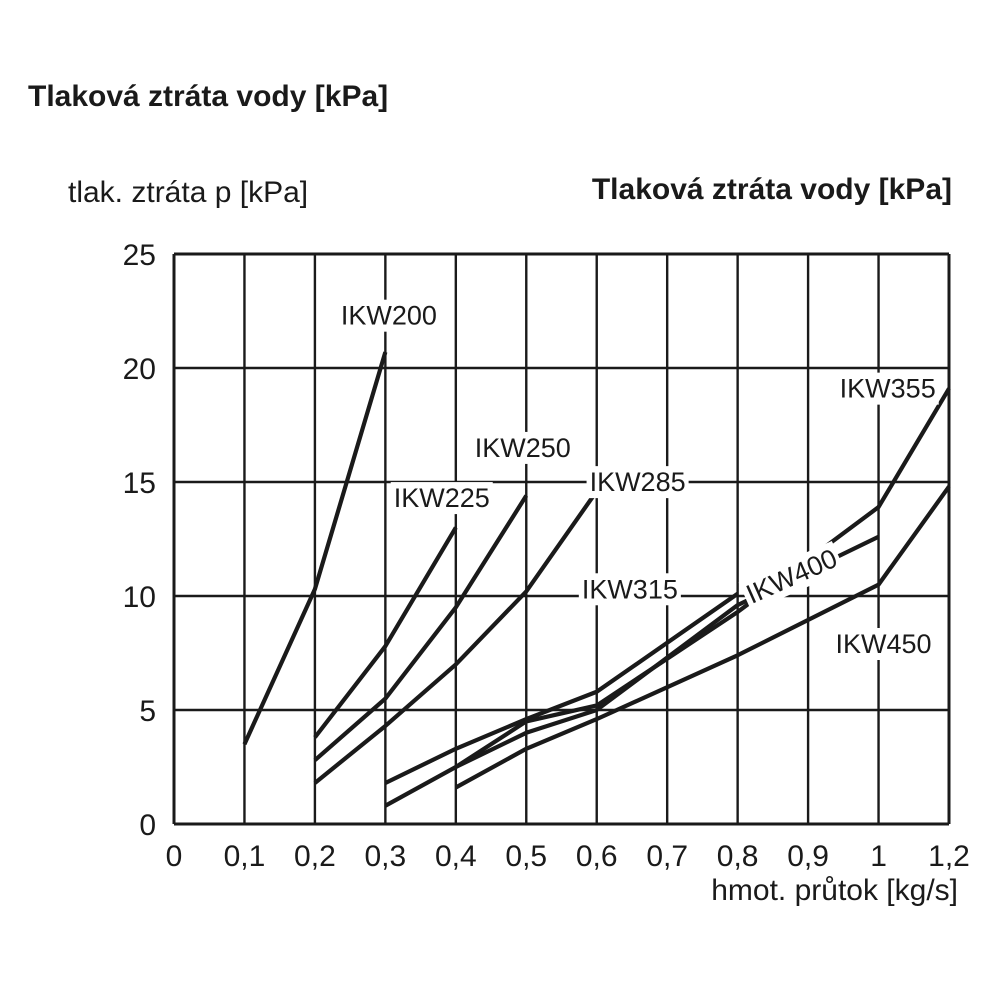  What do you see at coordinates (597, 856) in the screenshot?
I see `x-tick-label: 0,6` at bounding box center [597, 856].